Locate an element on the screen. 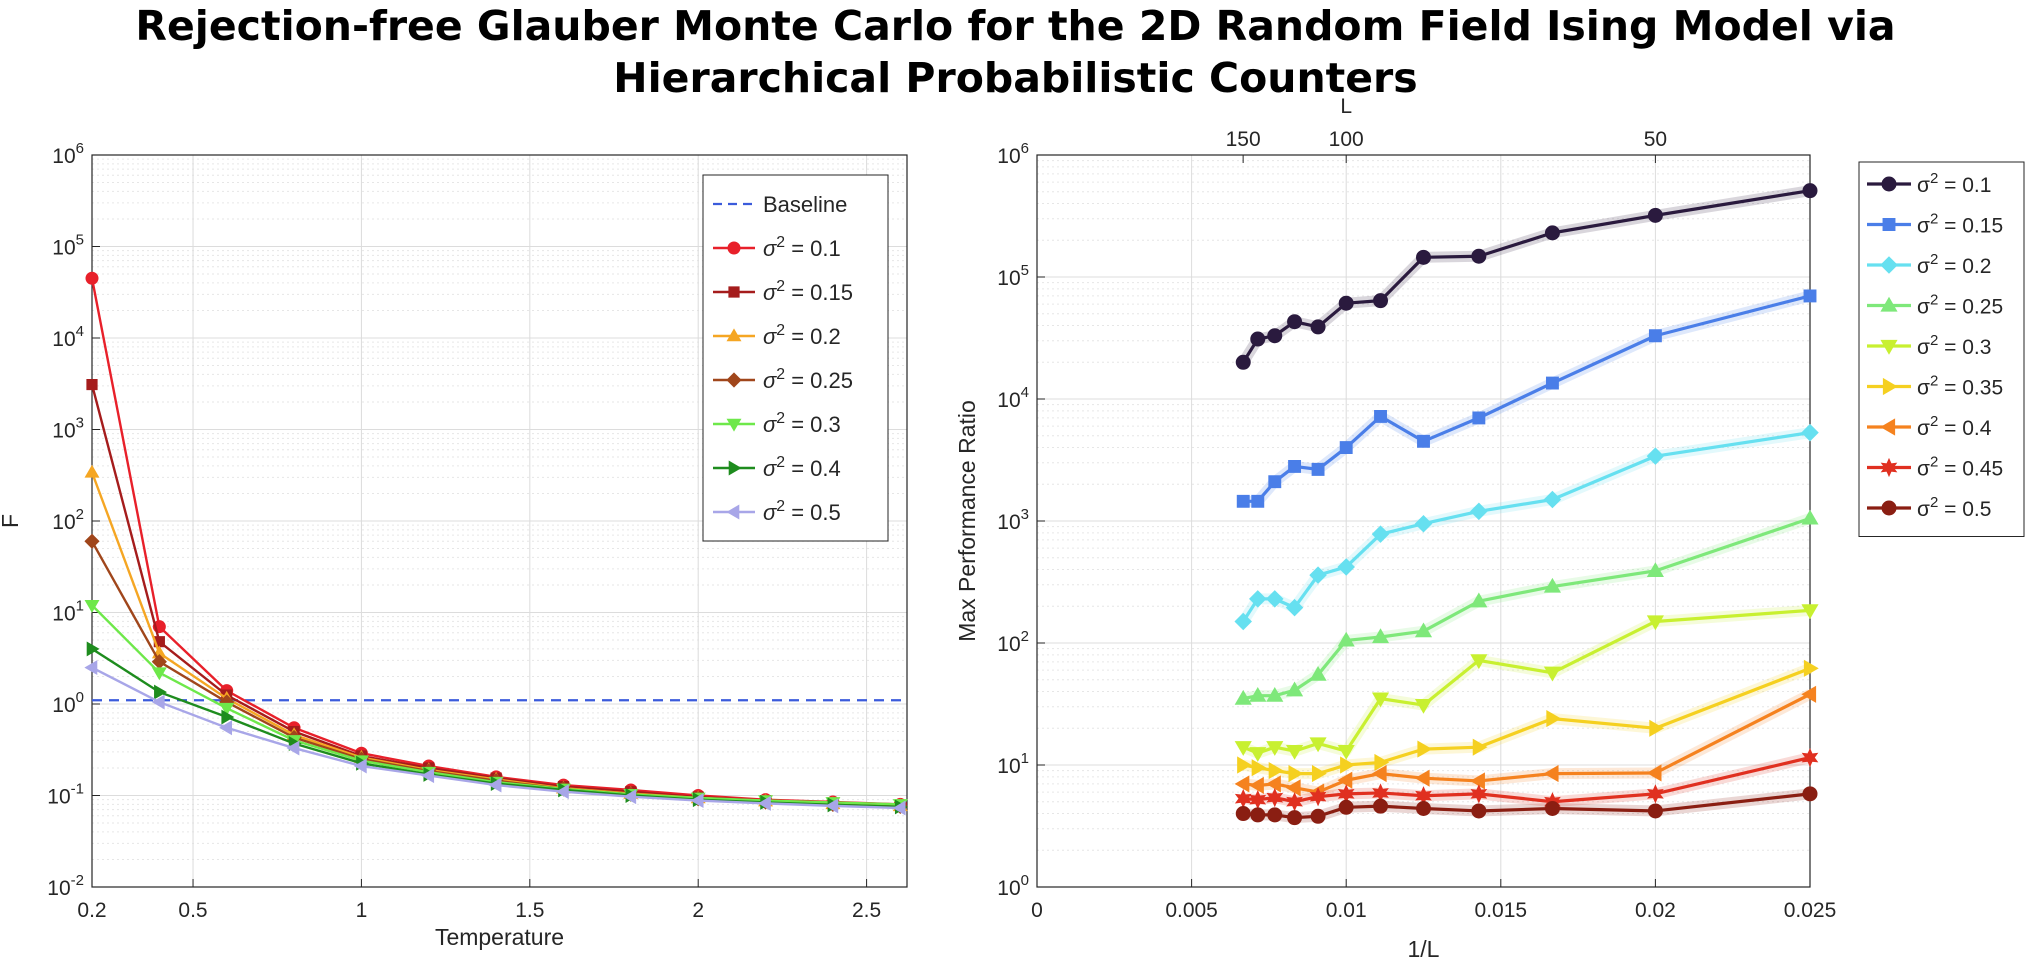 Image resolution: width=2031 pixels, height=966 pixels. legend-label: σ2 = 0.5 is located at coordinates (802, 511).